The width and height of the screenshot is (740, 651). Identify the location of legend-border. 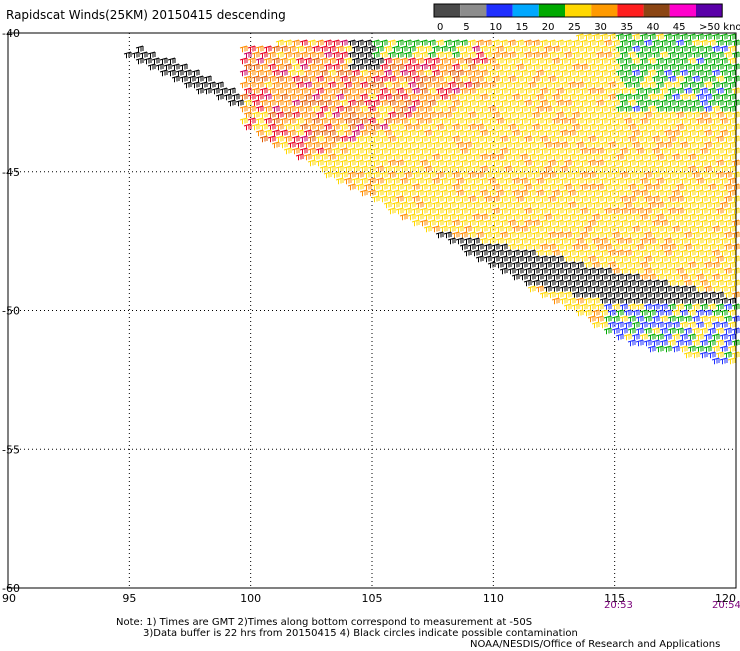
(578, 10).